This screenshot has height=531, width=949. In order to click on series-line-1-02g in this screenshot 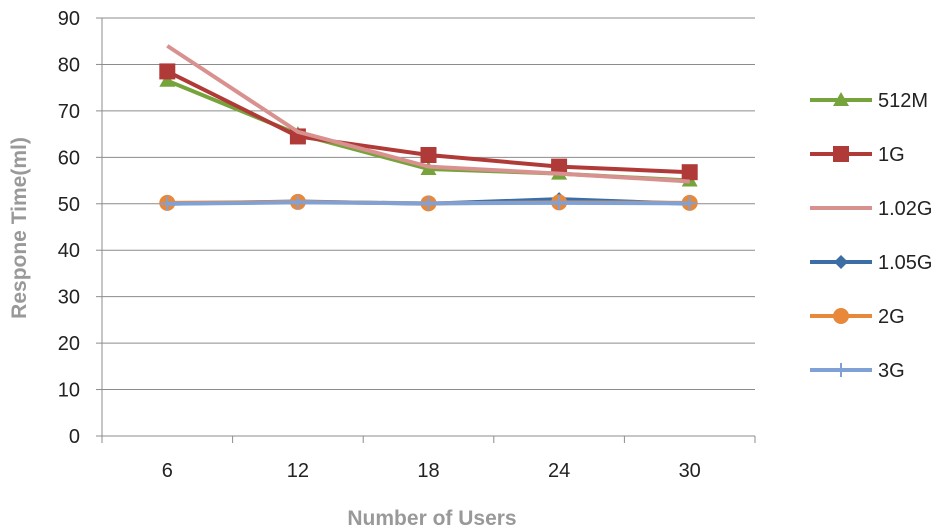, I will do `click(428, 114)`.